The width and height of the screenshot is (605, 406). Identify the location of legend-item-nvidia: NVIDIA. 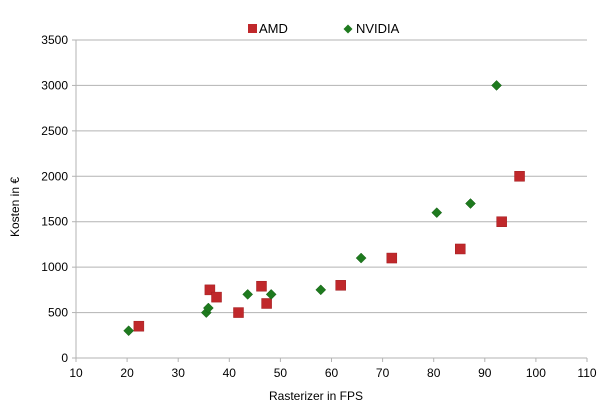
(371, 28).